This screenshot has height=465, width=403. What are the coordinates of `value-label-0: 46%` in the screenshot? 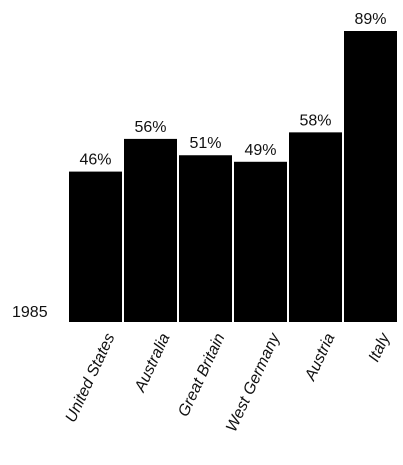 It's located at (95, 160).